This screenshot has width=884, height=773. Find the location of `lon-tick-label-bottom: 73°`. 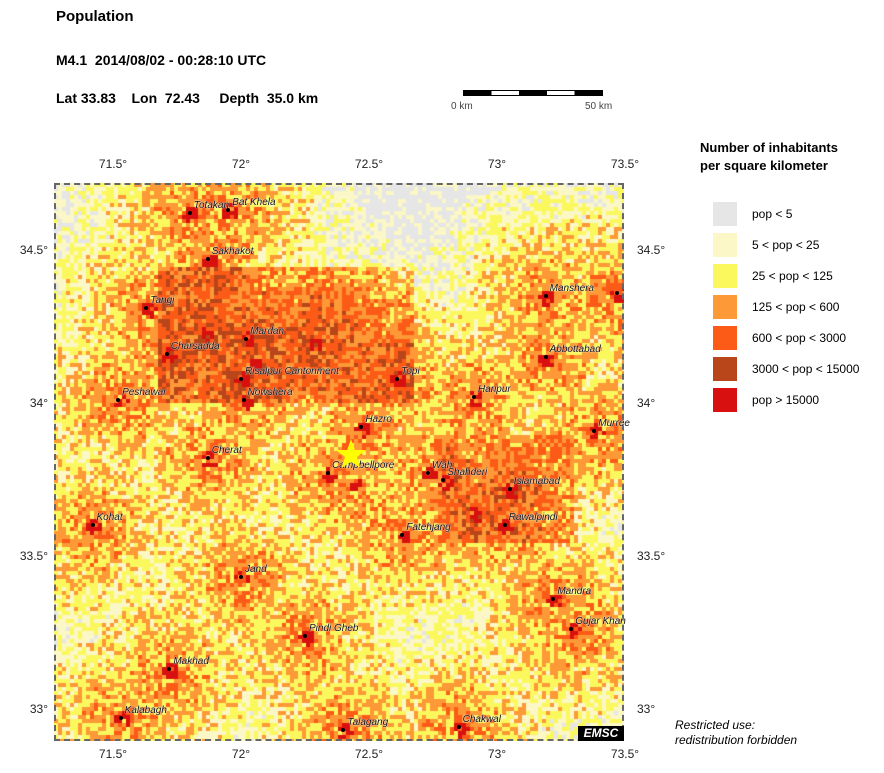

lon-tick-label-bottom: 73° is located at coordinates (497, 754).